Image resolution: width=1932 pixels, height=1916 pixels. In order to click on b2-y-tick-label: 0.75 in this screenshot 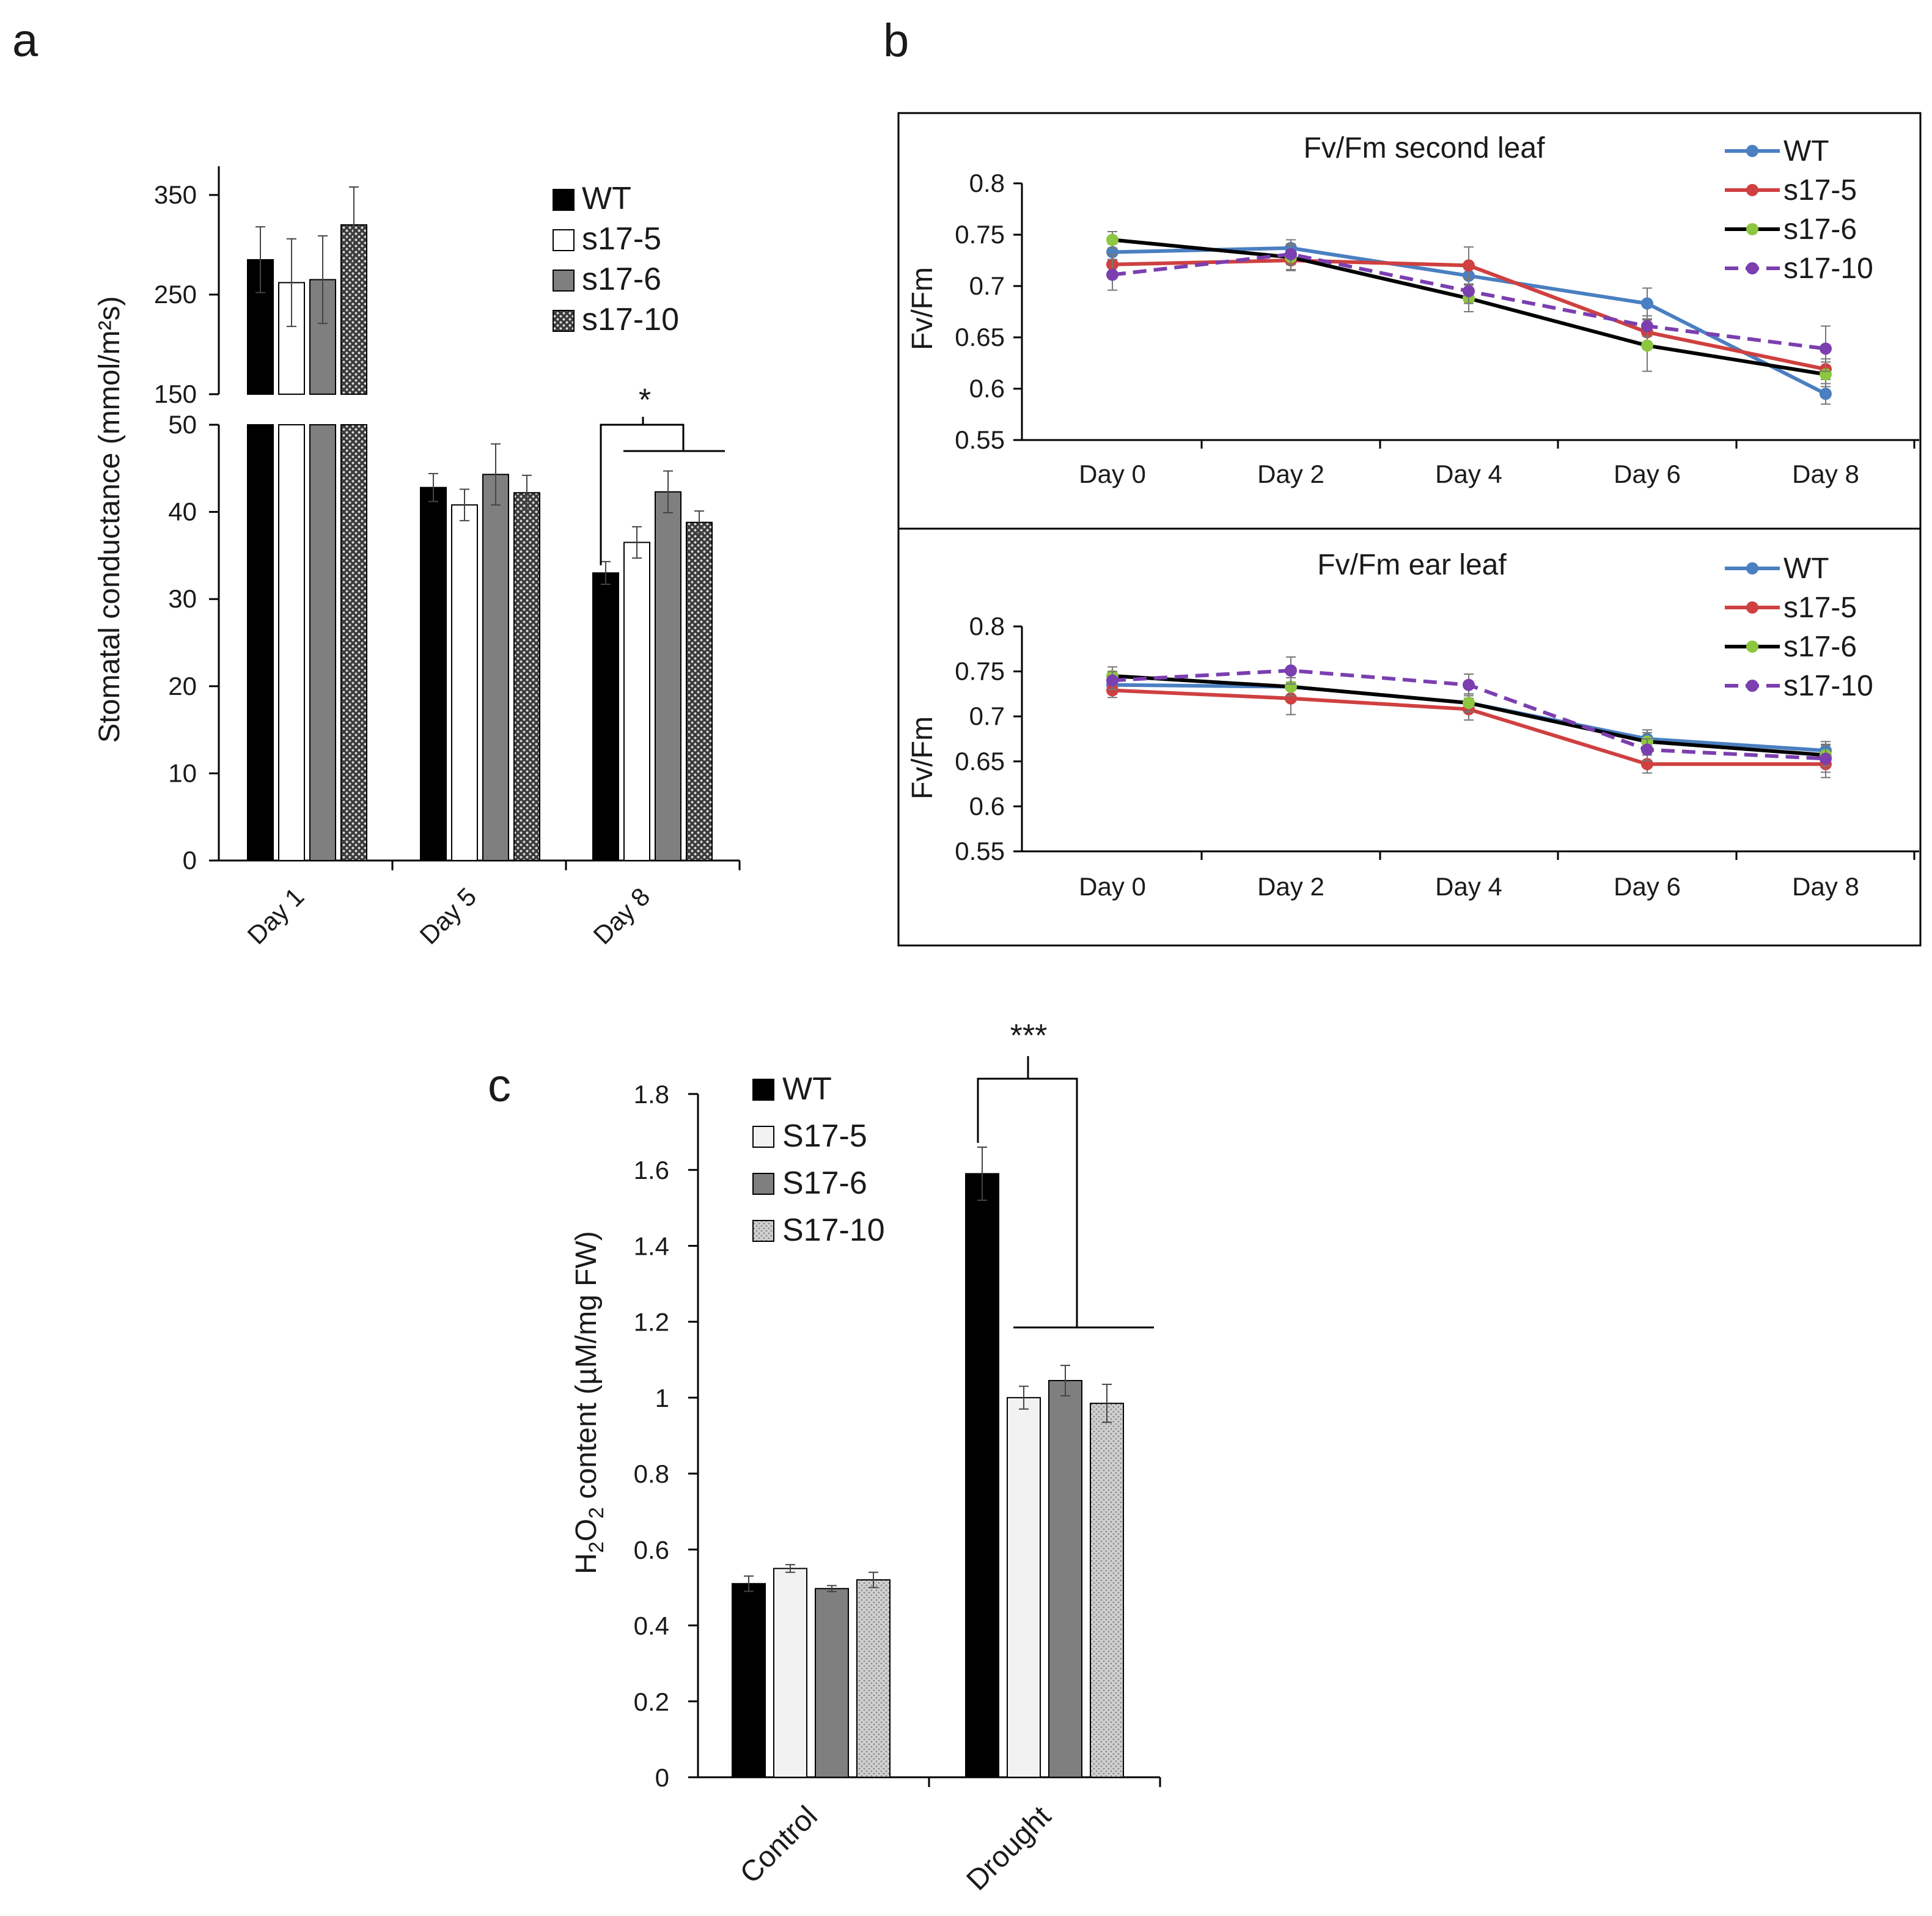, I will do `click(980, 671)`.